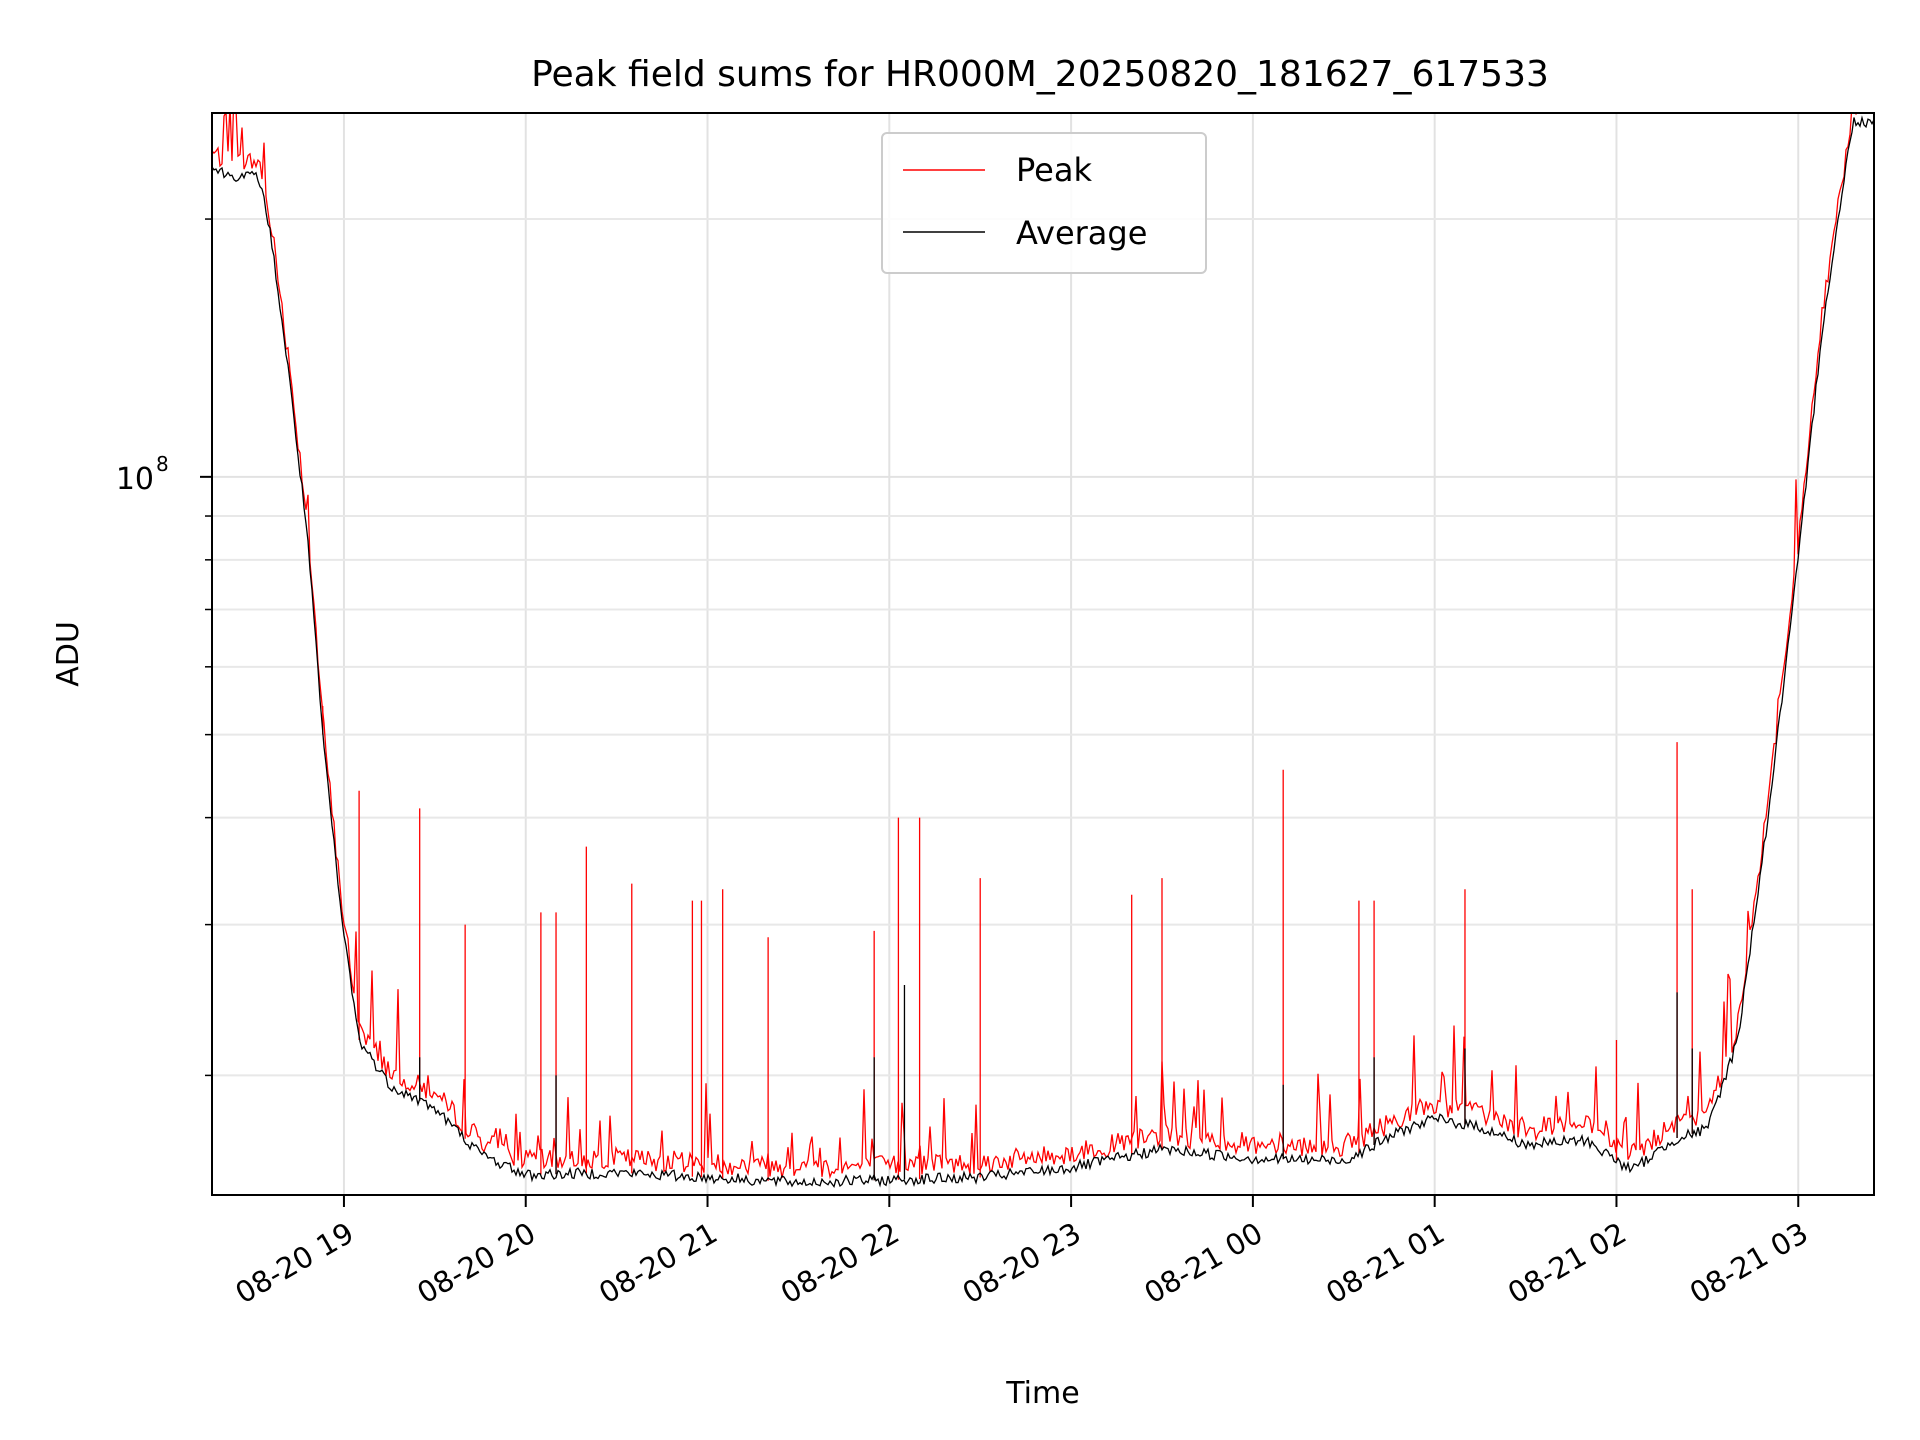 Image resolution: width=1920 pixels, height=1440 pixels. I want to click on y-axis: 10 8, so click(164, 647).